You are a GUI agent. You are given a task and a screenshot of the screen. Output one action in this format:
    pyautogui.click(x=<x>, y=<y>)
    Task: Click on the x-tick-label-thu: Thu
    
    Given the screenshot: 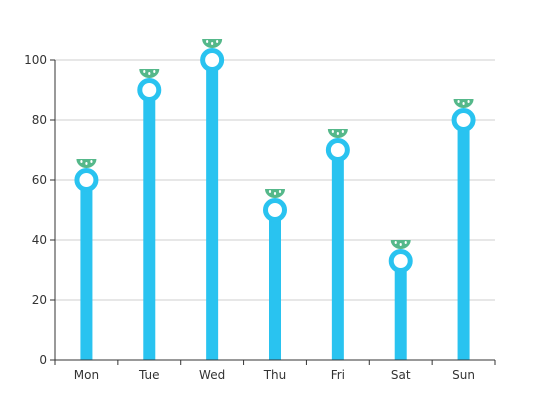 What is the action you would take?
    pyautogui.click(x=275, y=375)
    